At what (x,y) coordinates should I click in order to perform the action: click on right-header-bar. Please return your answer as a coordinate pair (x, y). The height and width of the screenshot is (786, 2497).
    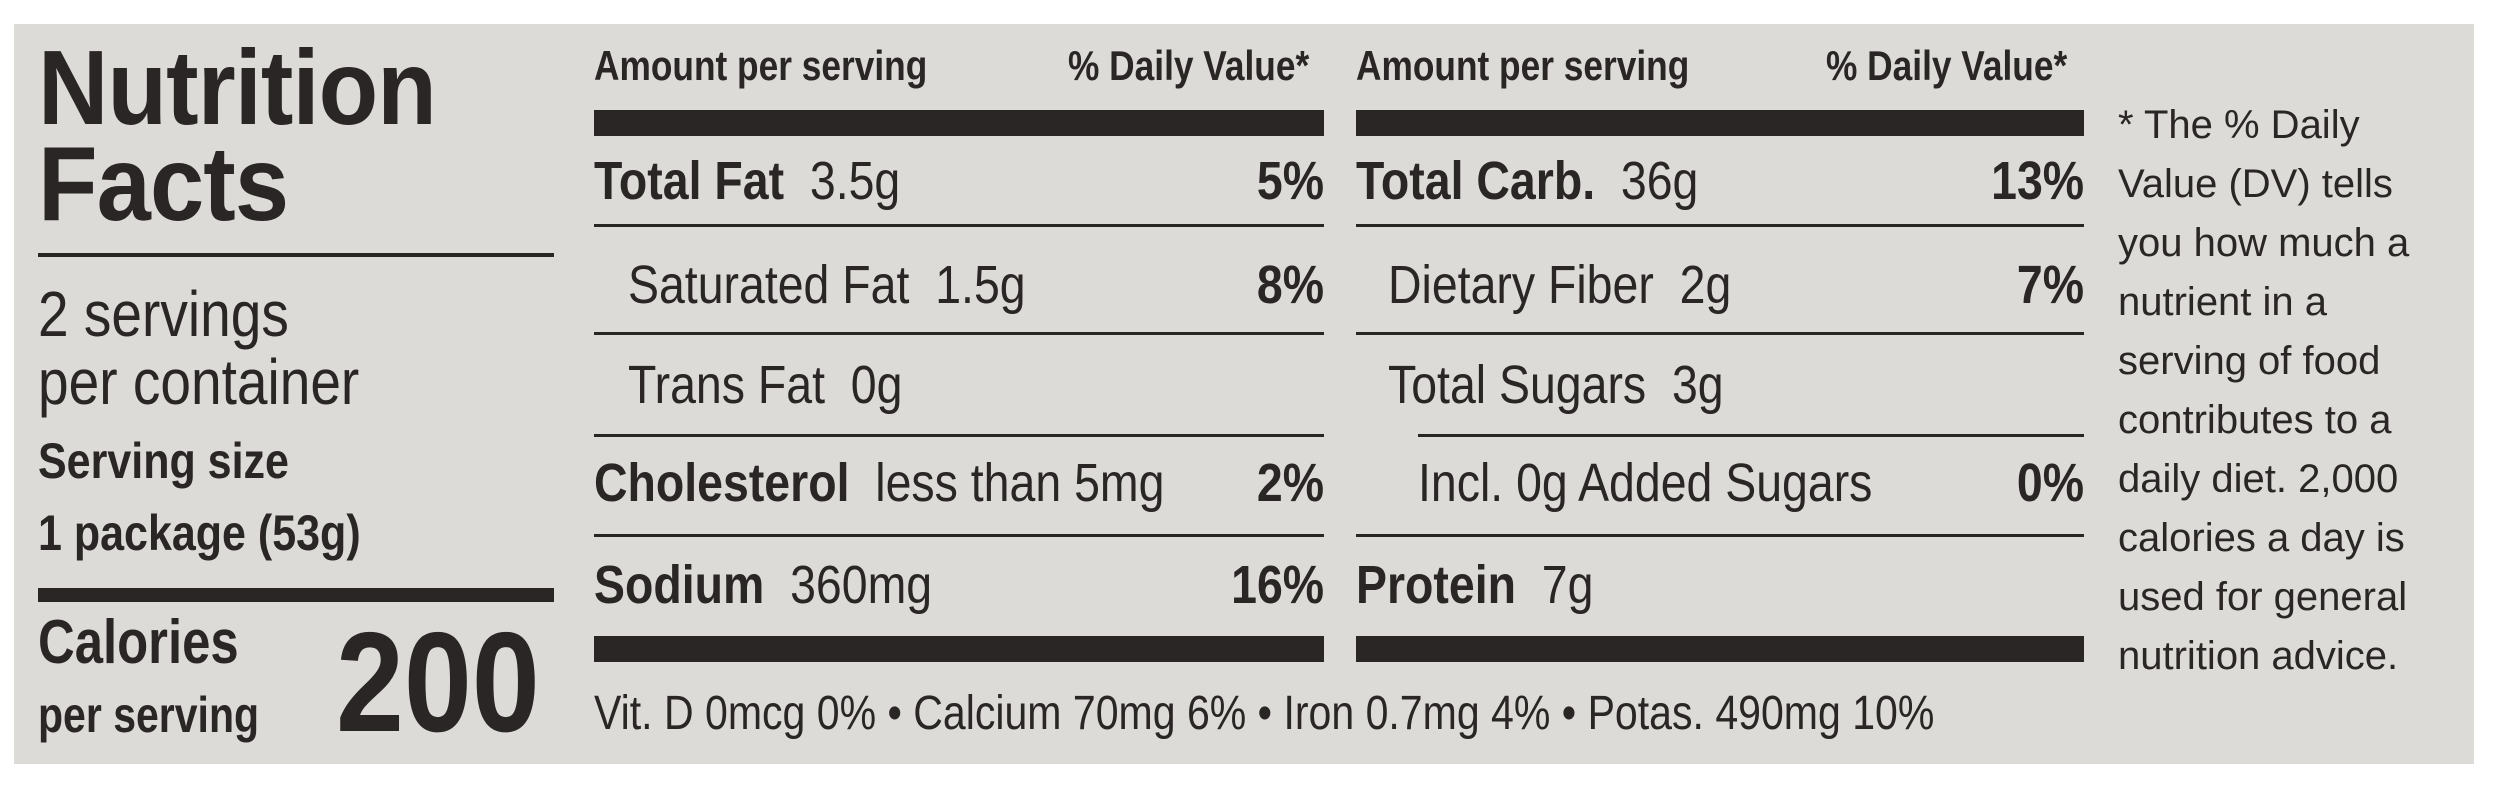
    Looking at the image, I should click on (1720, 123).